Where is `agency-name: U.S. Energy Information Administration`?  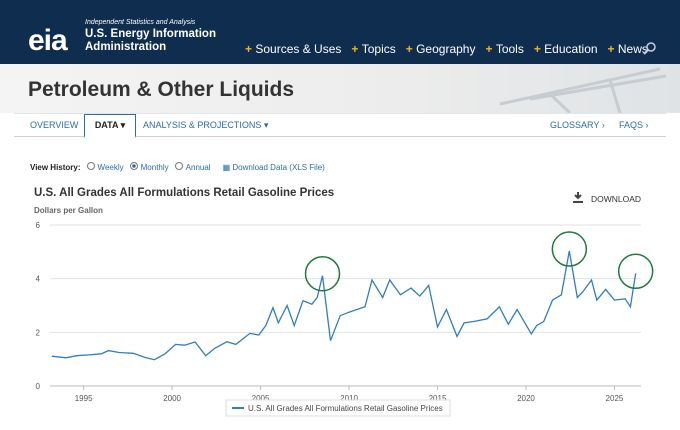 agency-name: U.S. Energy Information Administration is located at coordinates (150, 40).